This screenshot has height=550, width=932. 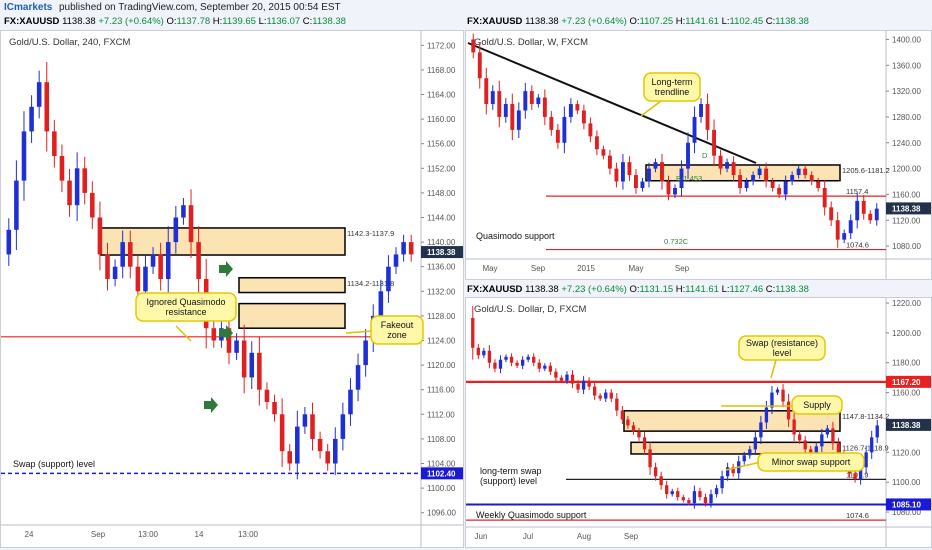 What do you see at coordinates (370, 233) in the screenshot?
I see `zone-label: 1142.3-1137.9` at bounding box center [370, 233].